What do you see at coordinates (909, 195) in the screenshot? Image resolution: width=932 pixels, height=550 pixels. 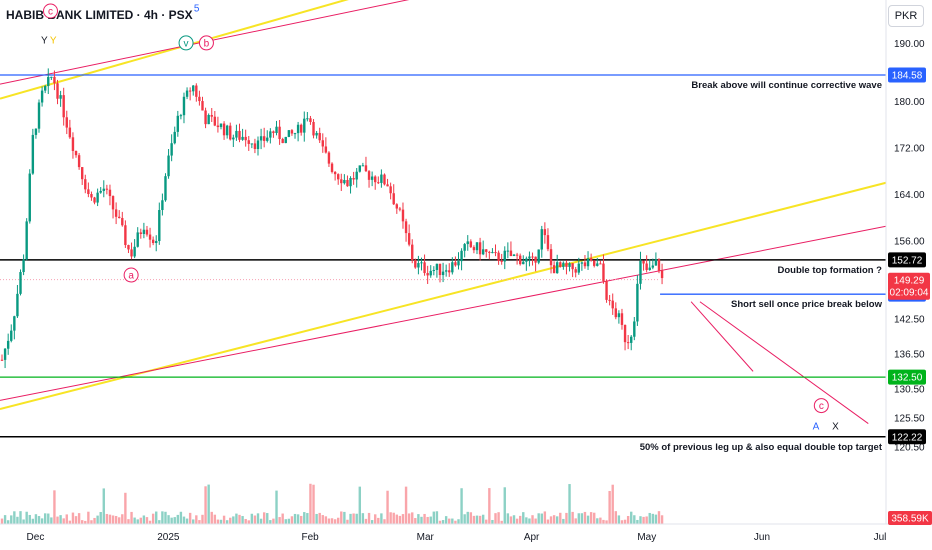 I see `price-tick-3: 164.00` at bounding box center [909, 195].